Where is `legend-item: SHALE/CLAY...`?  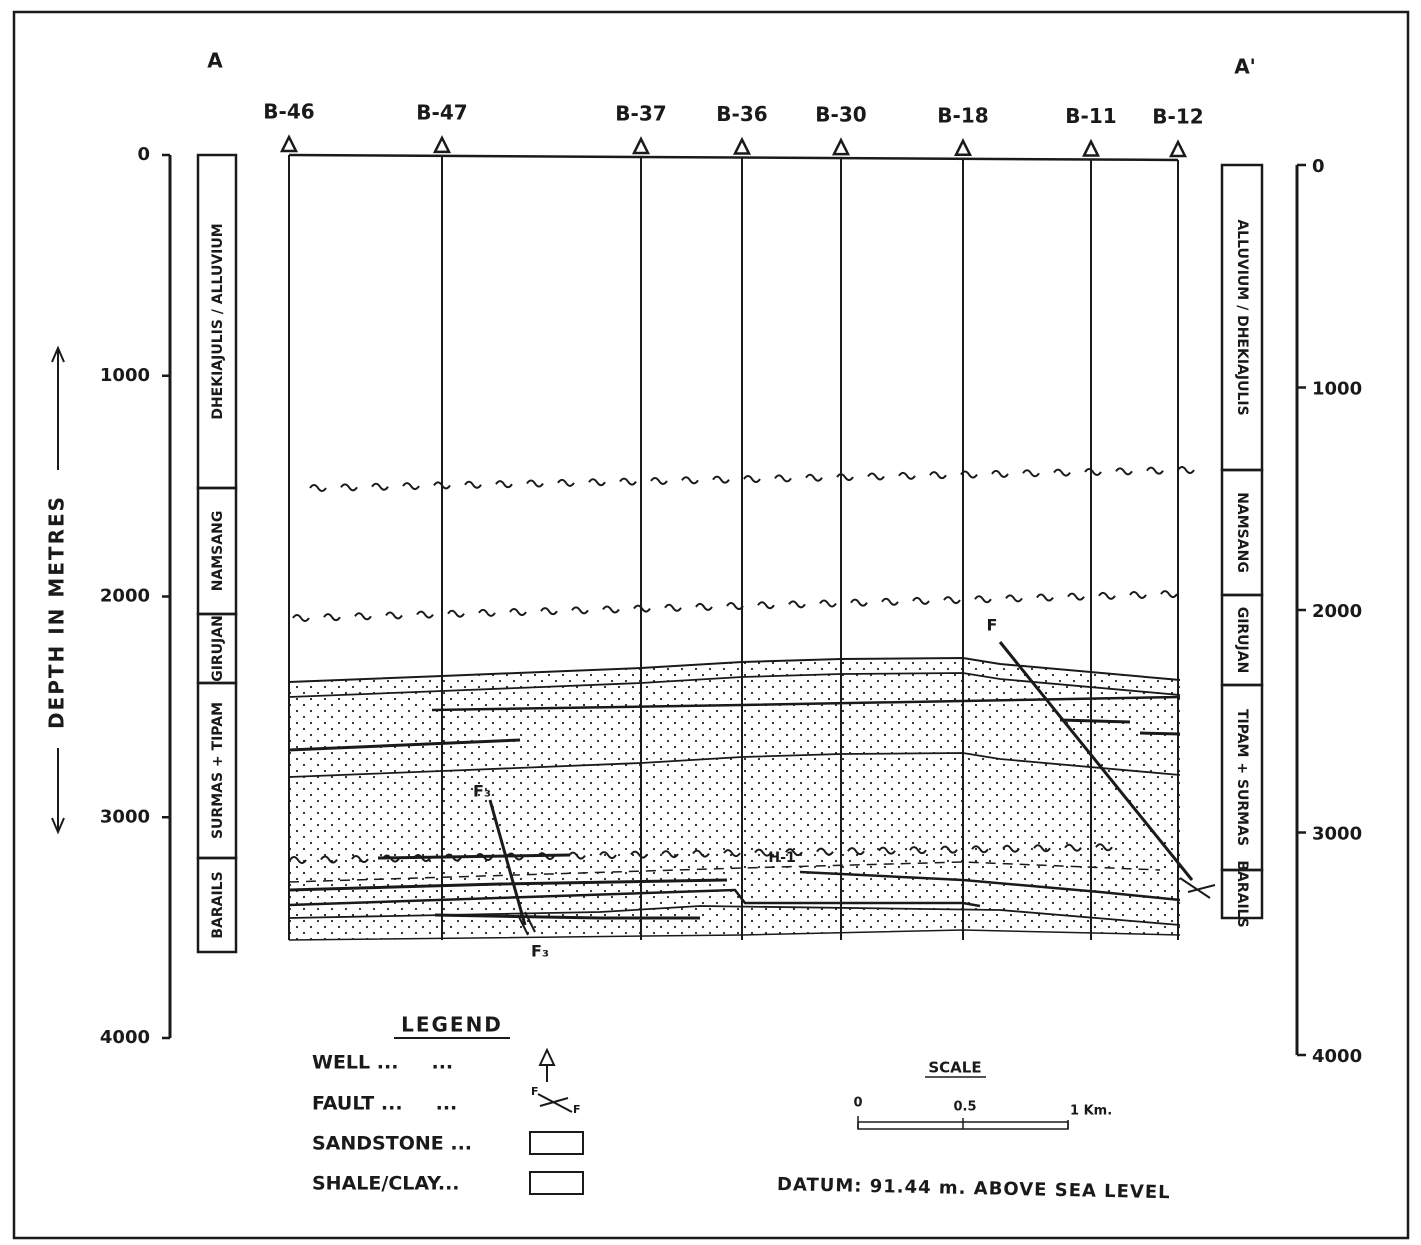
legend-item: SHALE/CLAY... is located at coordinates (386, 1184).